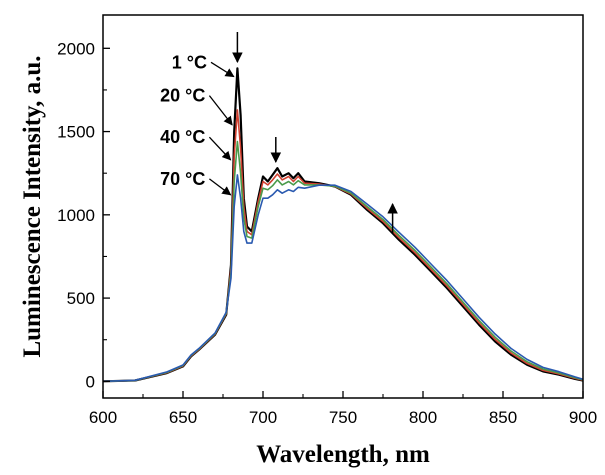 The image size is (605, 475). I want to click on x-tick-label: 600, so click(103, 417).